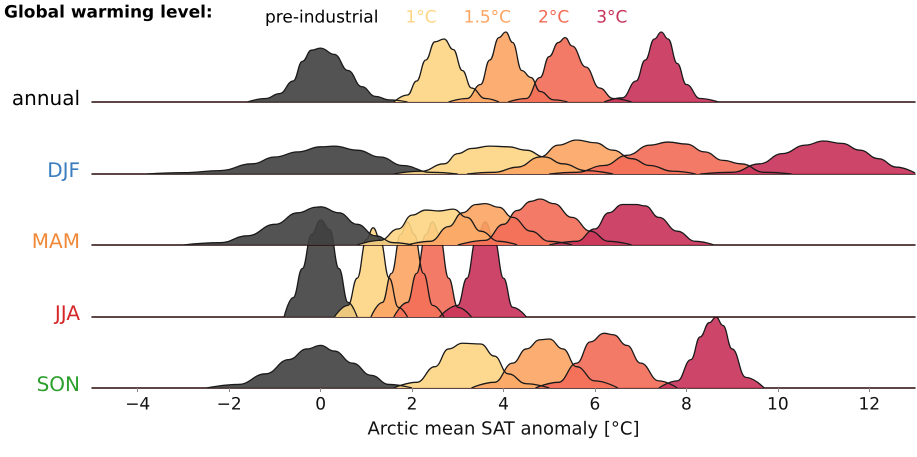  Describe the element at coordinates (421, 18) in the screenshot. I see `series-label: 1°C` at that location.